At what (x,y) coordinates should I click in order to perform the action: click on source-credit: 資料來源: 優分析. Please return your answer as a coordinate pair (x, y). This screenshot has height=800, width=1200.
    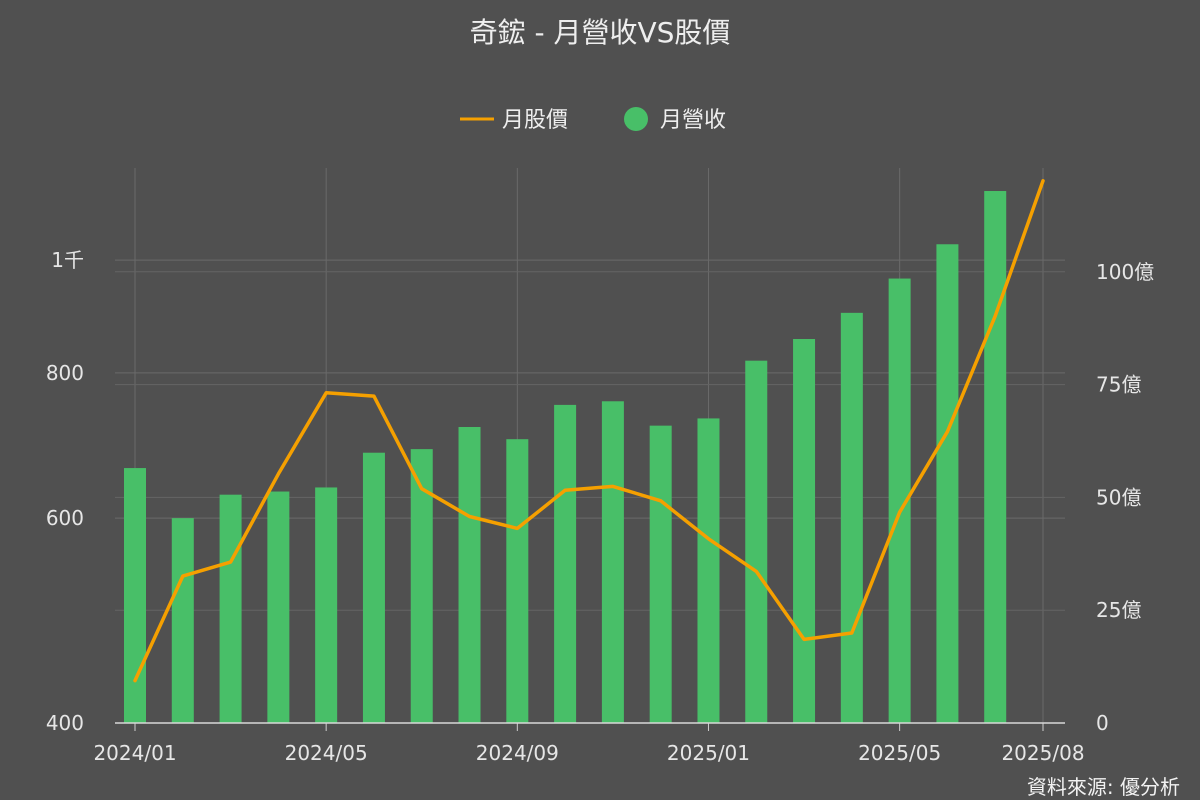
    Looking at the image, I should click on (1103, 787).